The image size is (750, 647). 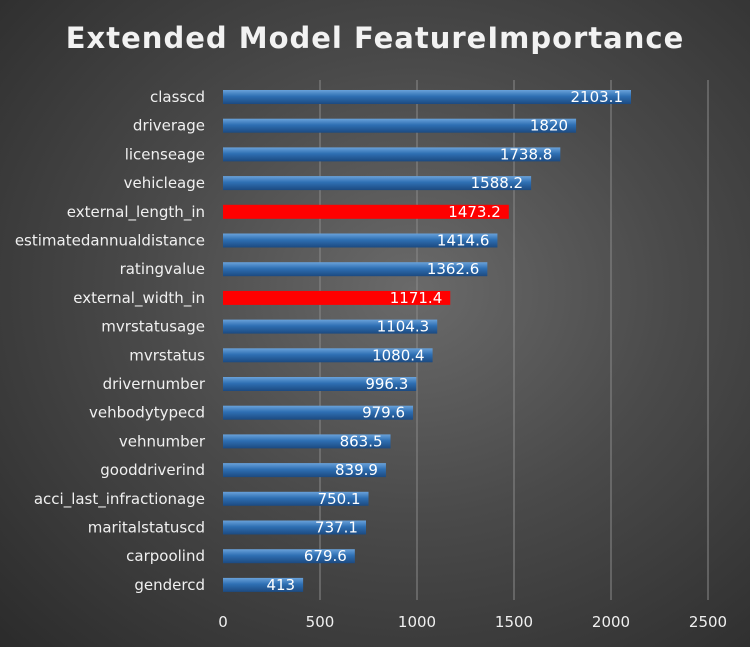 What do you see at coordinates (162, 441) in the screenshot?
I see `category-label: vehnumber` at bounding box center [162, 441].